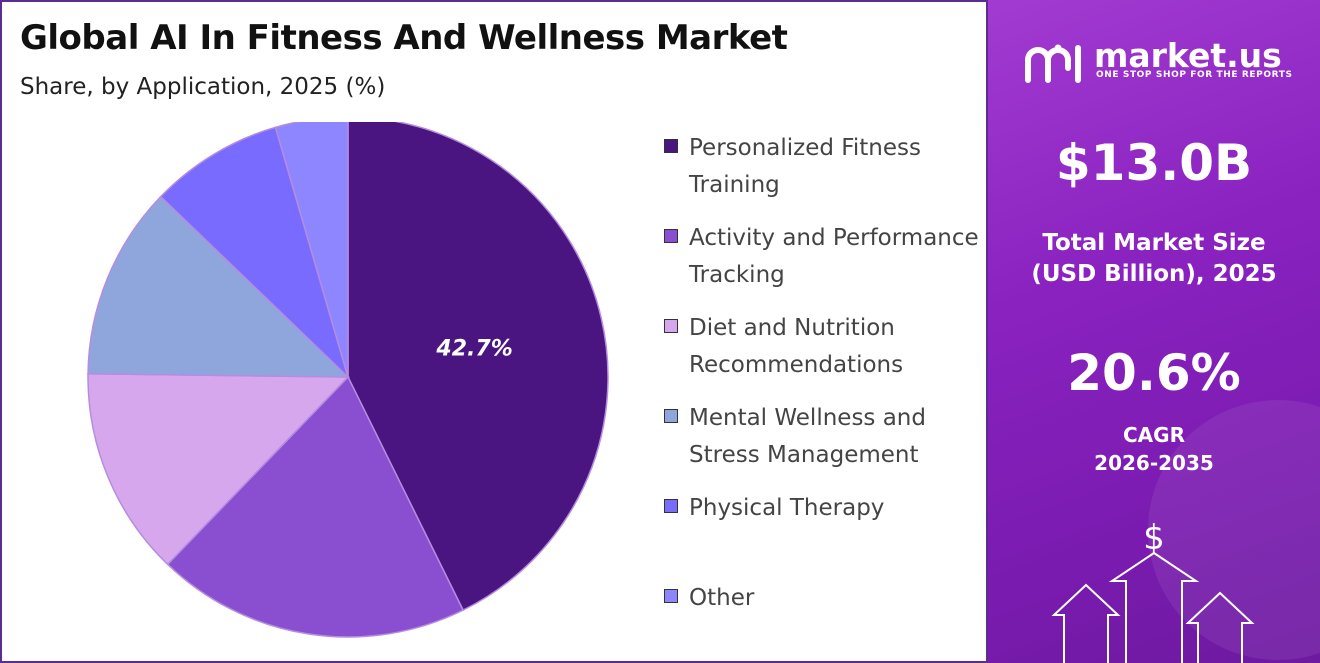 The width and height of the screenshot is (1320, 663). I want to click on cagr-period: 2026-2035, so click(1154, 463).